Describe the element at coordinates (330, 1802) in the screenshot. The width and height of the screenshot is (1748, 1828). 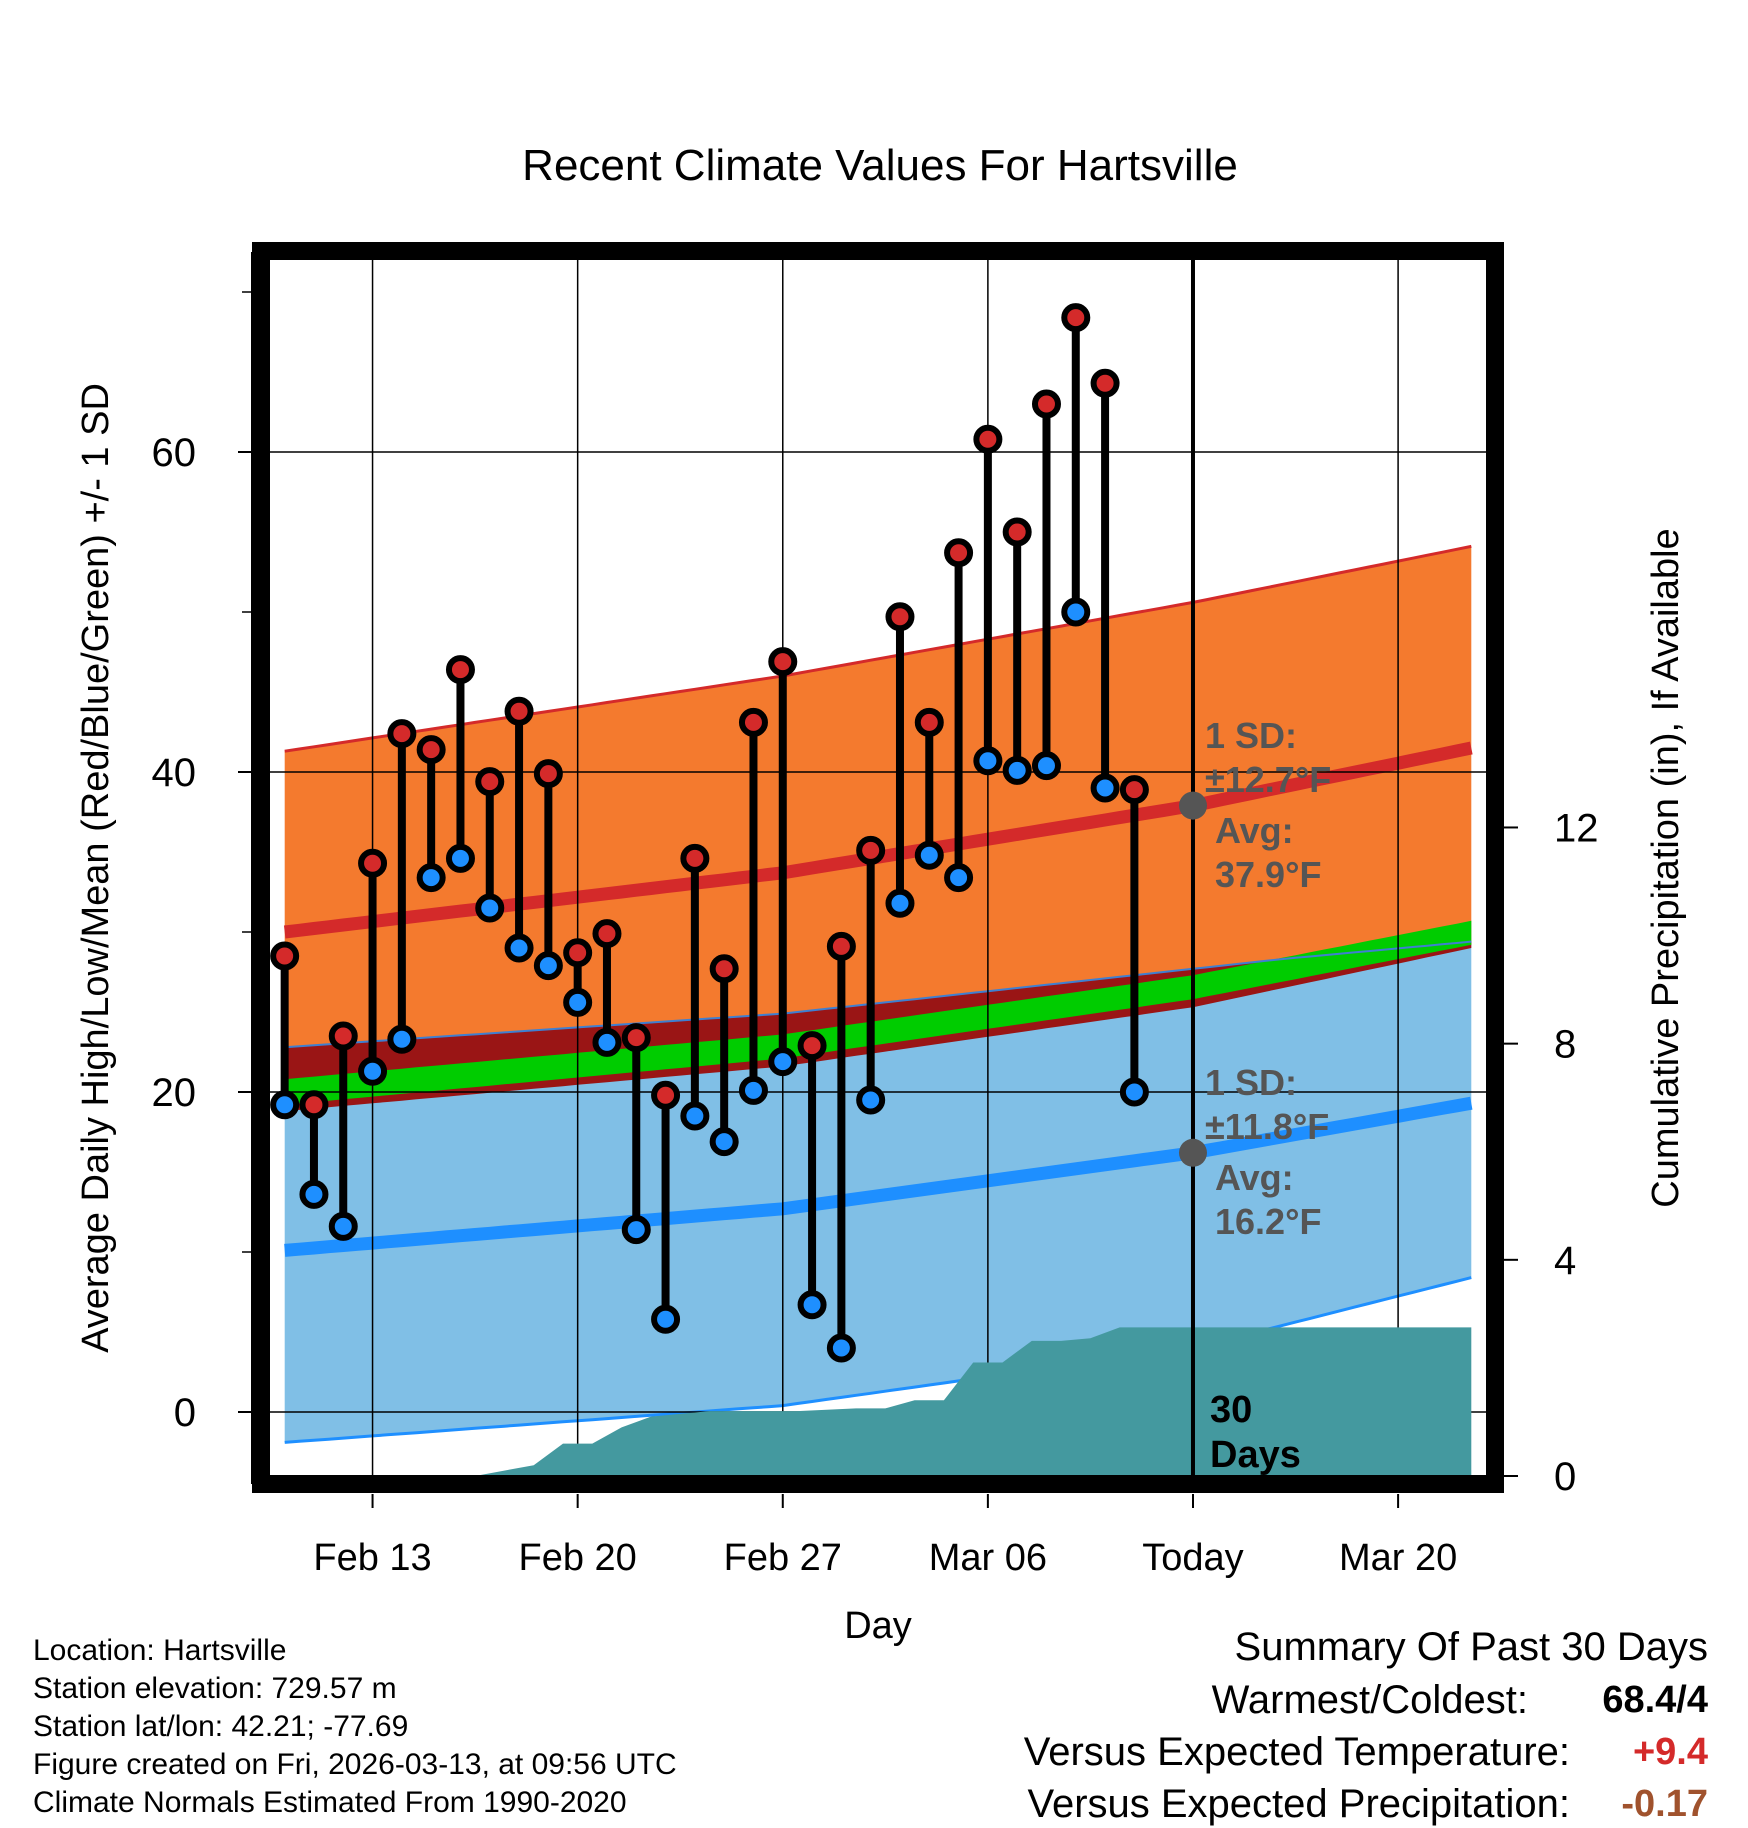
I see `normals-text: Climate Normals Estimated From 1990-2020` at that location.